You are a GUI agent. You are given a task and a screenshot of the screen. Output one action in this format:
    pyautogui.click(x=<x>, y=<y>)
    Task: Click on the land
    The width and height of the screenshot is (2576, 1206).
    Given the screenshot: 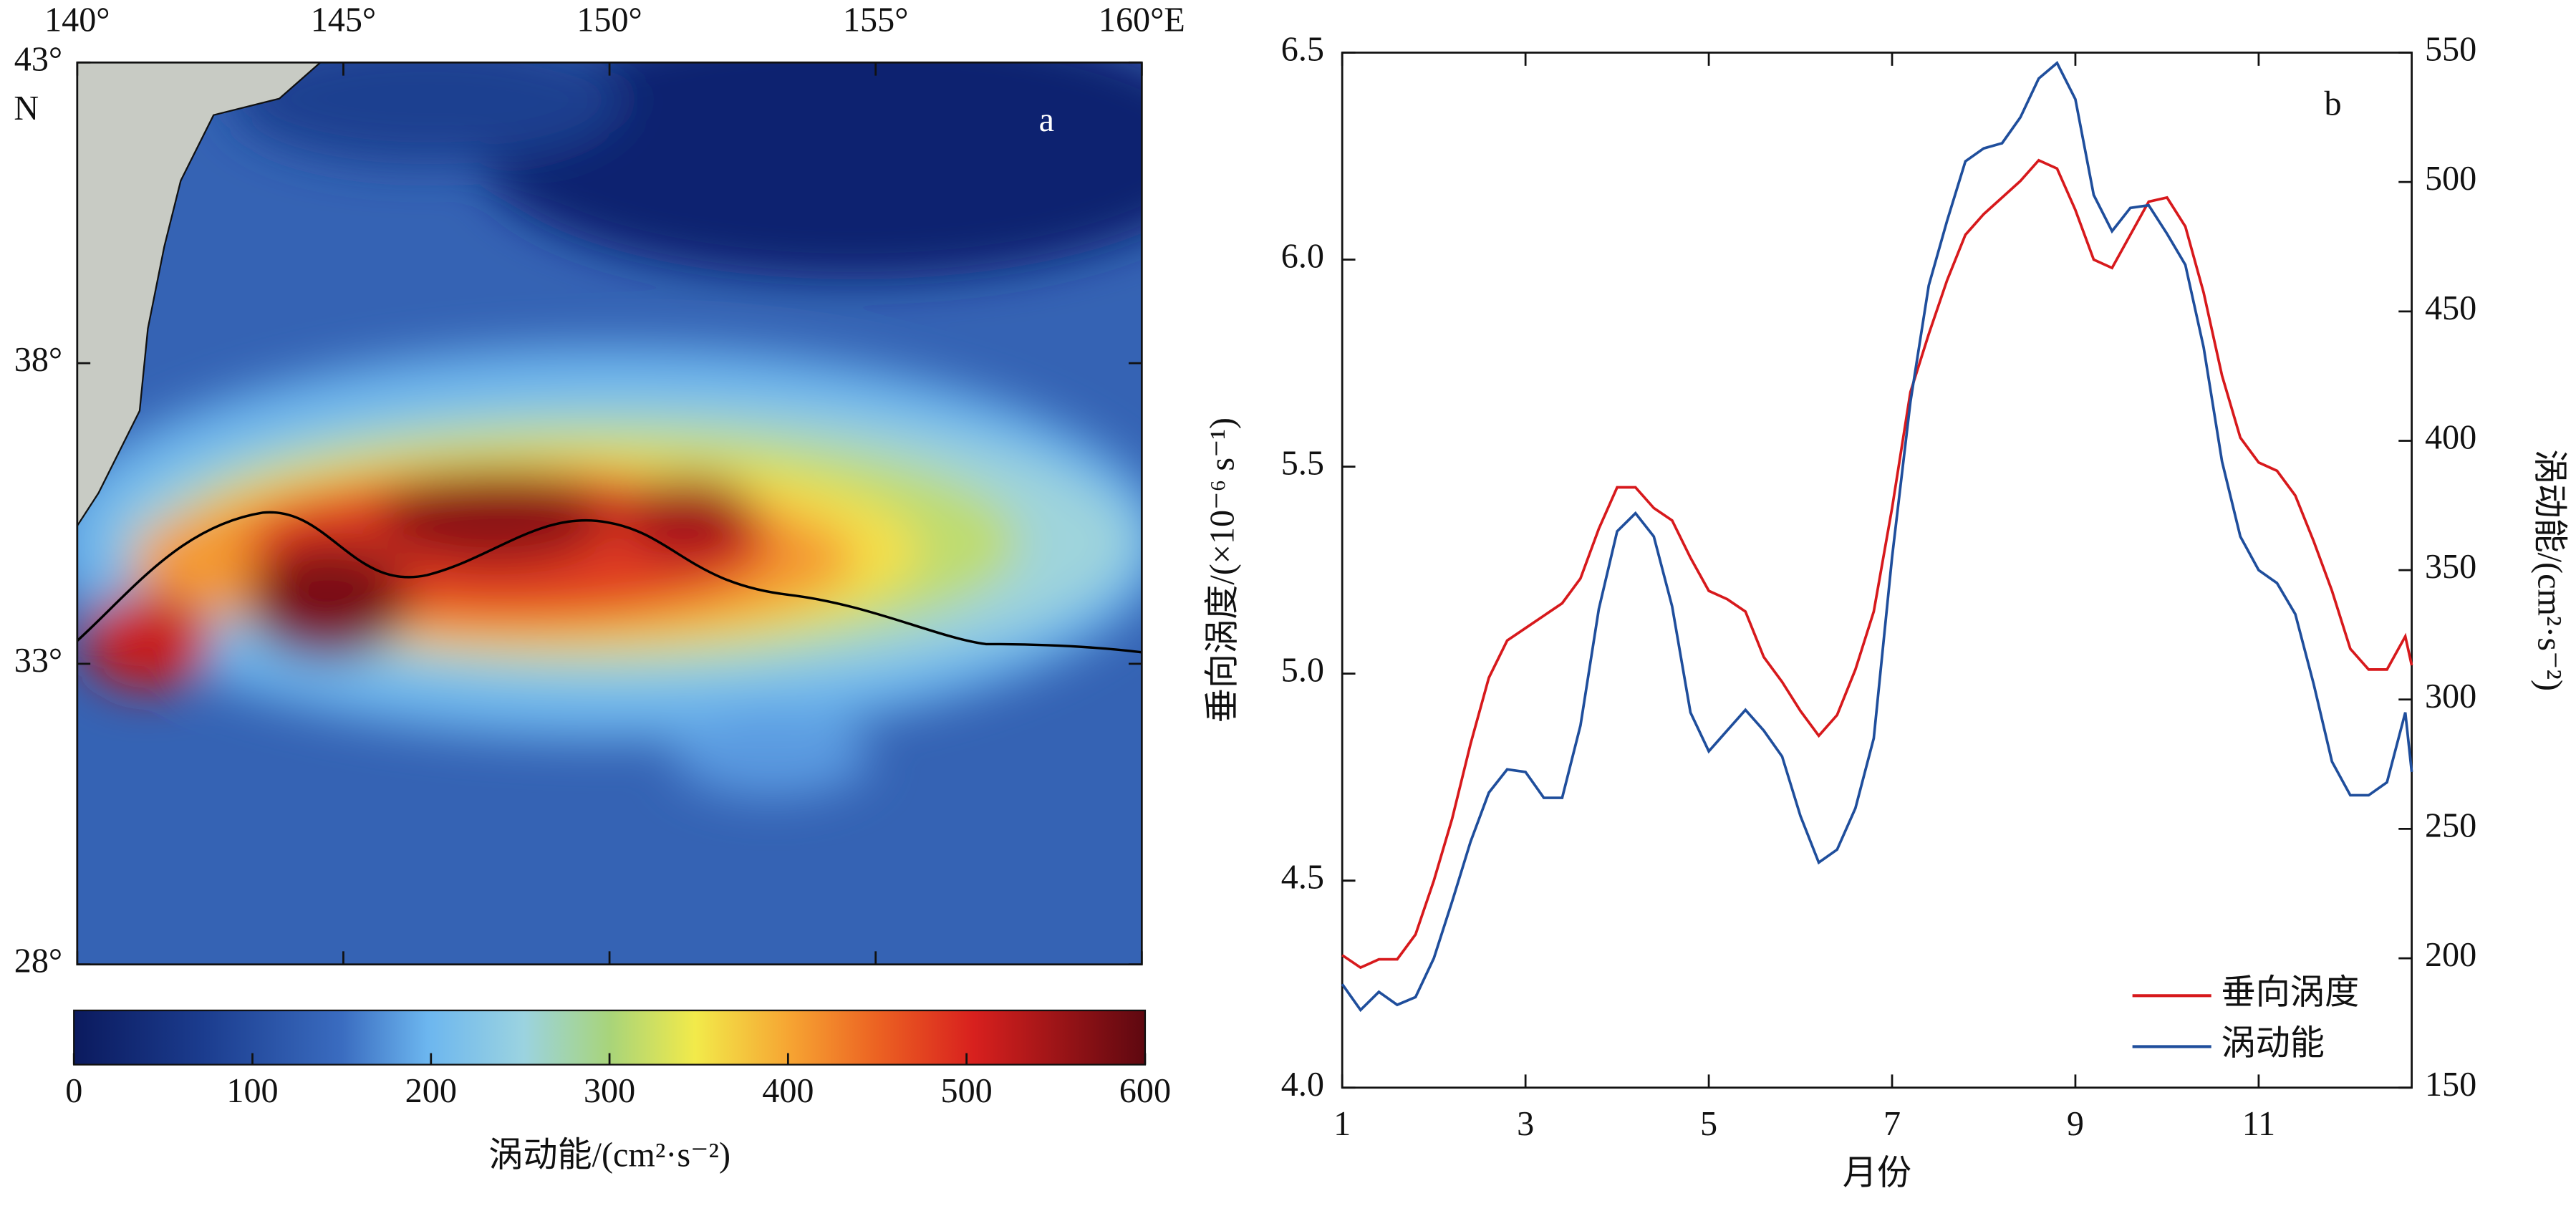 What is the action you would take?
    pyautogui.click(x=199, y=295)
    